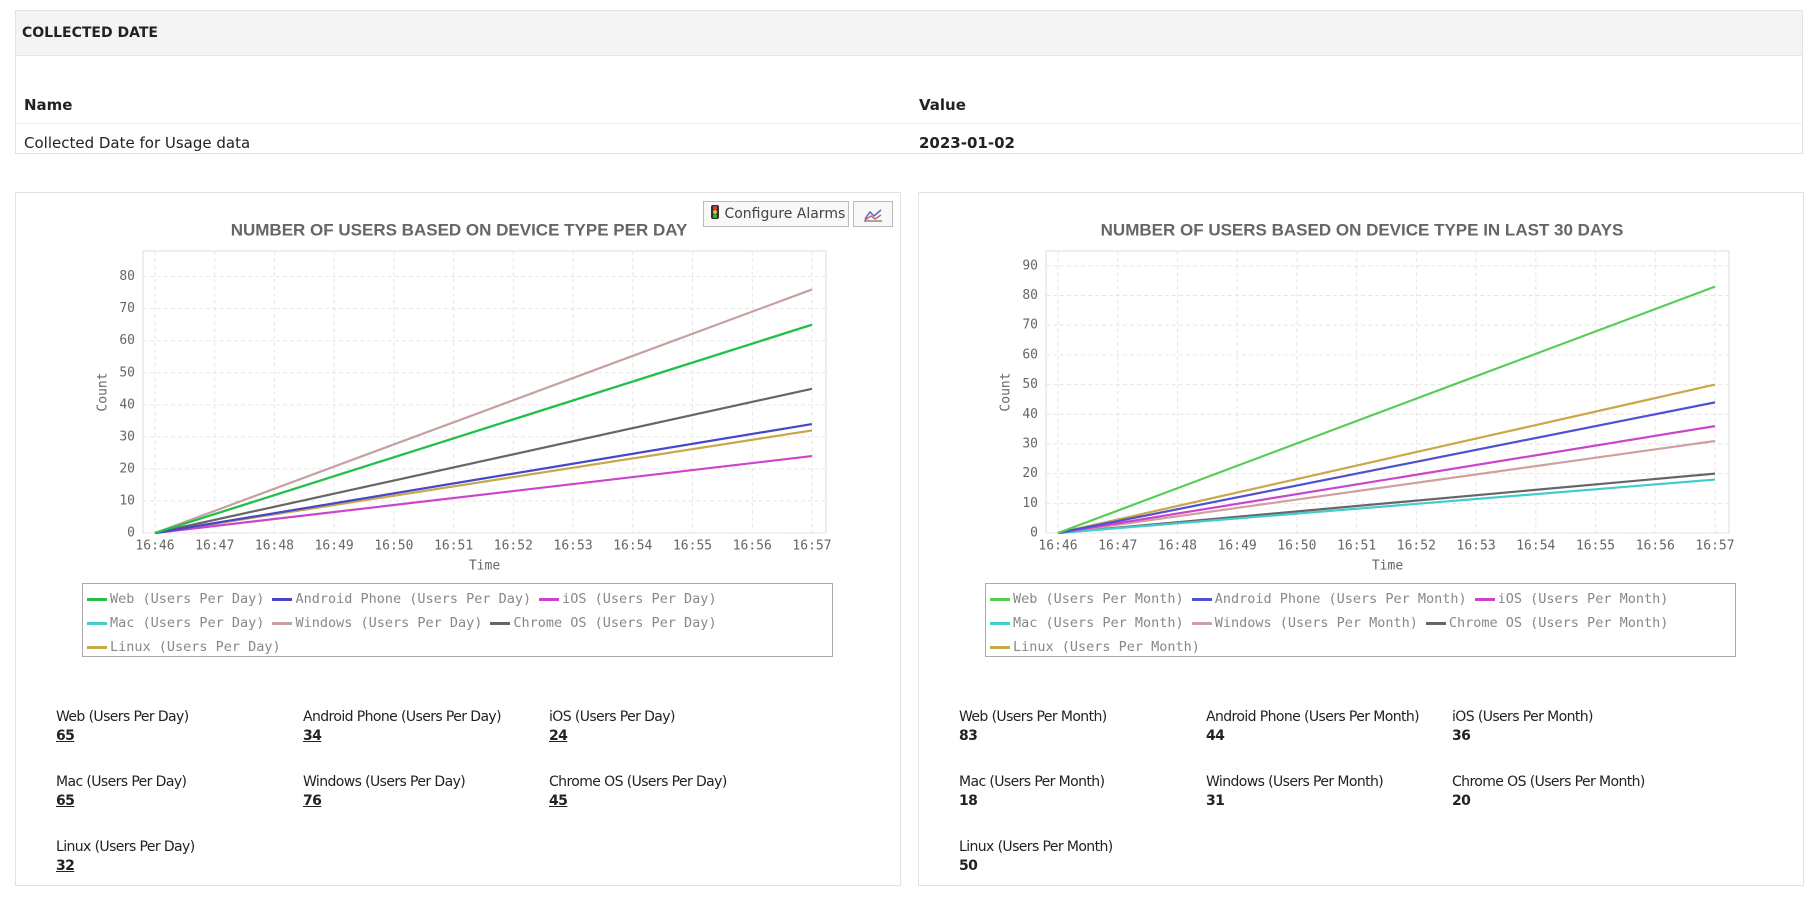 This screenshot has height=900, width=1813. Describe the element at coordinates (65, 866) in the screenshot. I see `summary-value: 32` at that location.